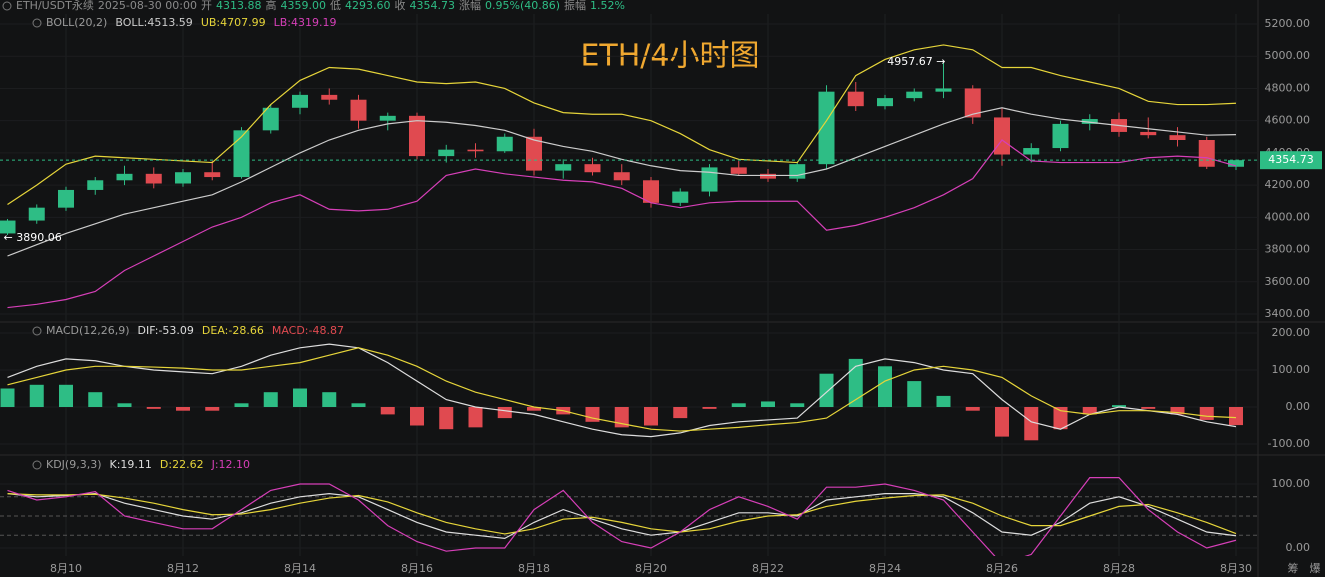 This screenshot has height=577, width=1325. What do you see at coordinates (7, 6) in the screenshot?
I see `collapse-icon` at bounding box center [7, 6].